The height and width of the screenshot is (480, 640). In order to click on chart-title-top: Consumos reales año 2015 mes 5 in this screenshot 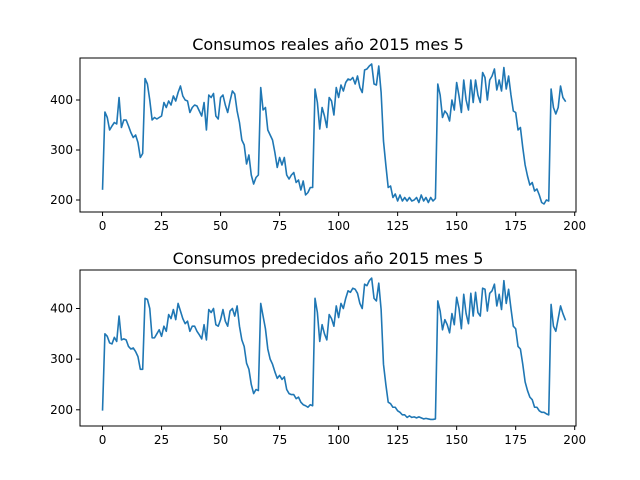, I will do `click(328, 44)`.